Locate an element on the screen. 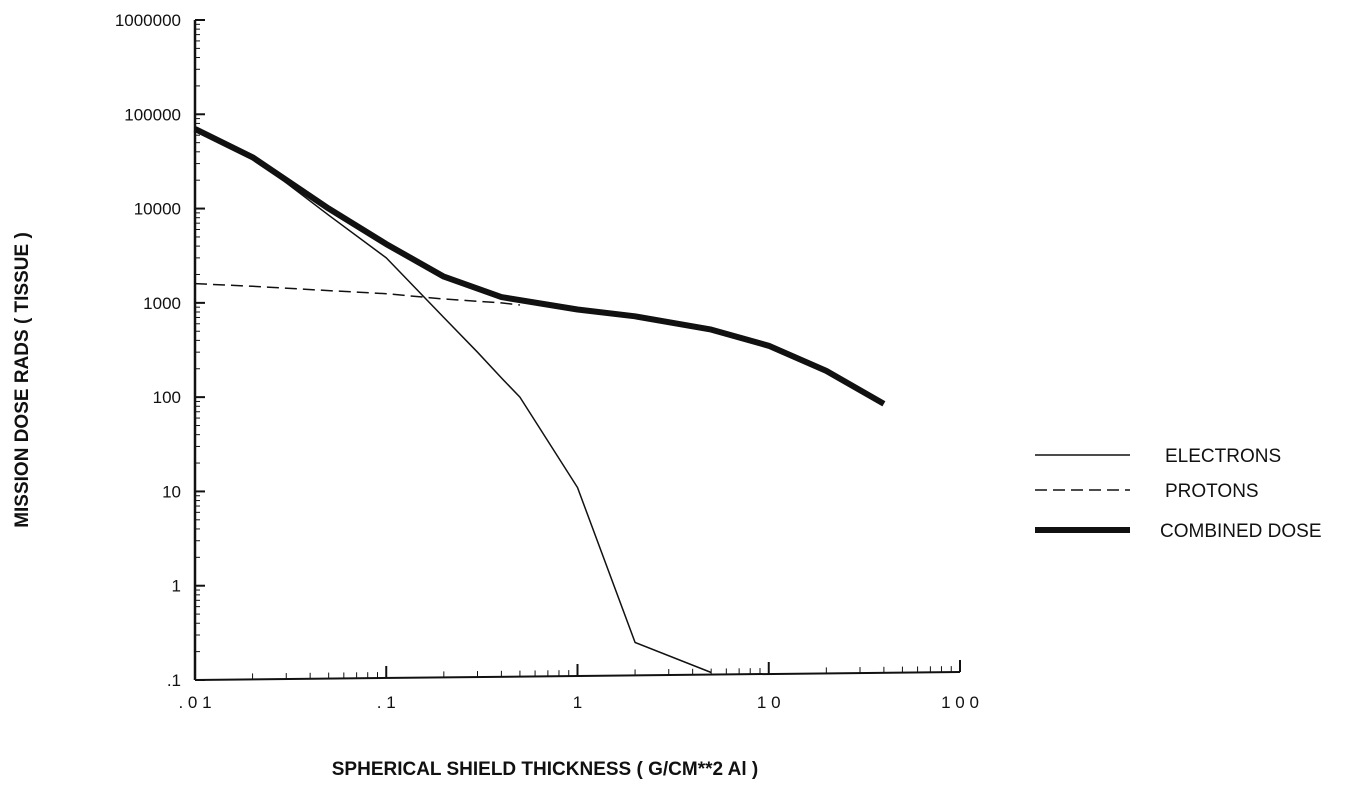 This screenshot has height=791, width=1367. y-tick-label: 1 is located at coordinates (176, 586).